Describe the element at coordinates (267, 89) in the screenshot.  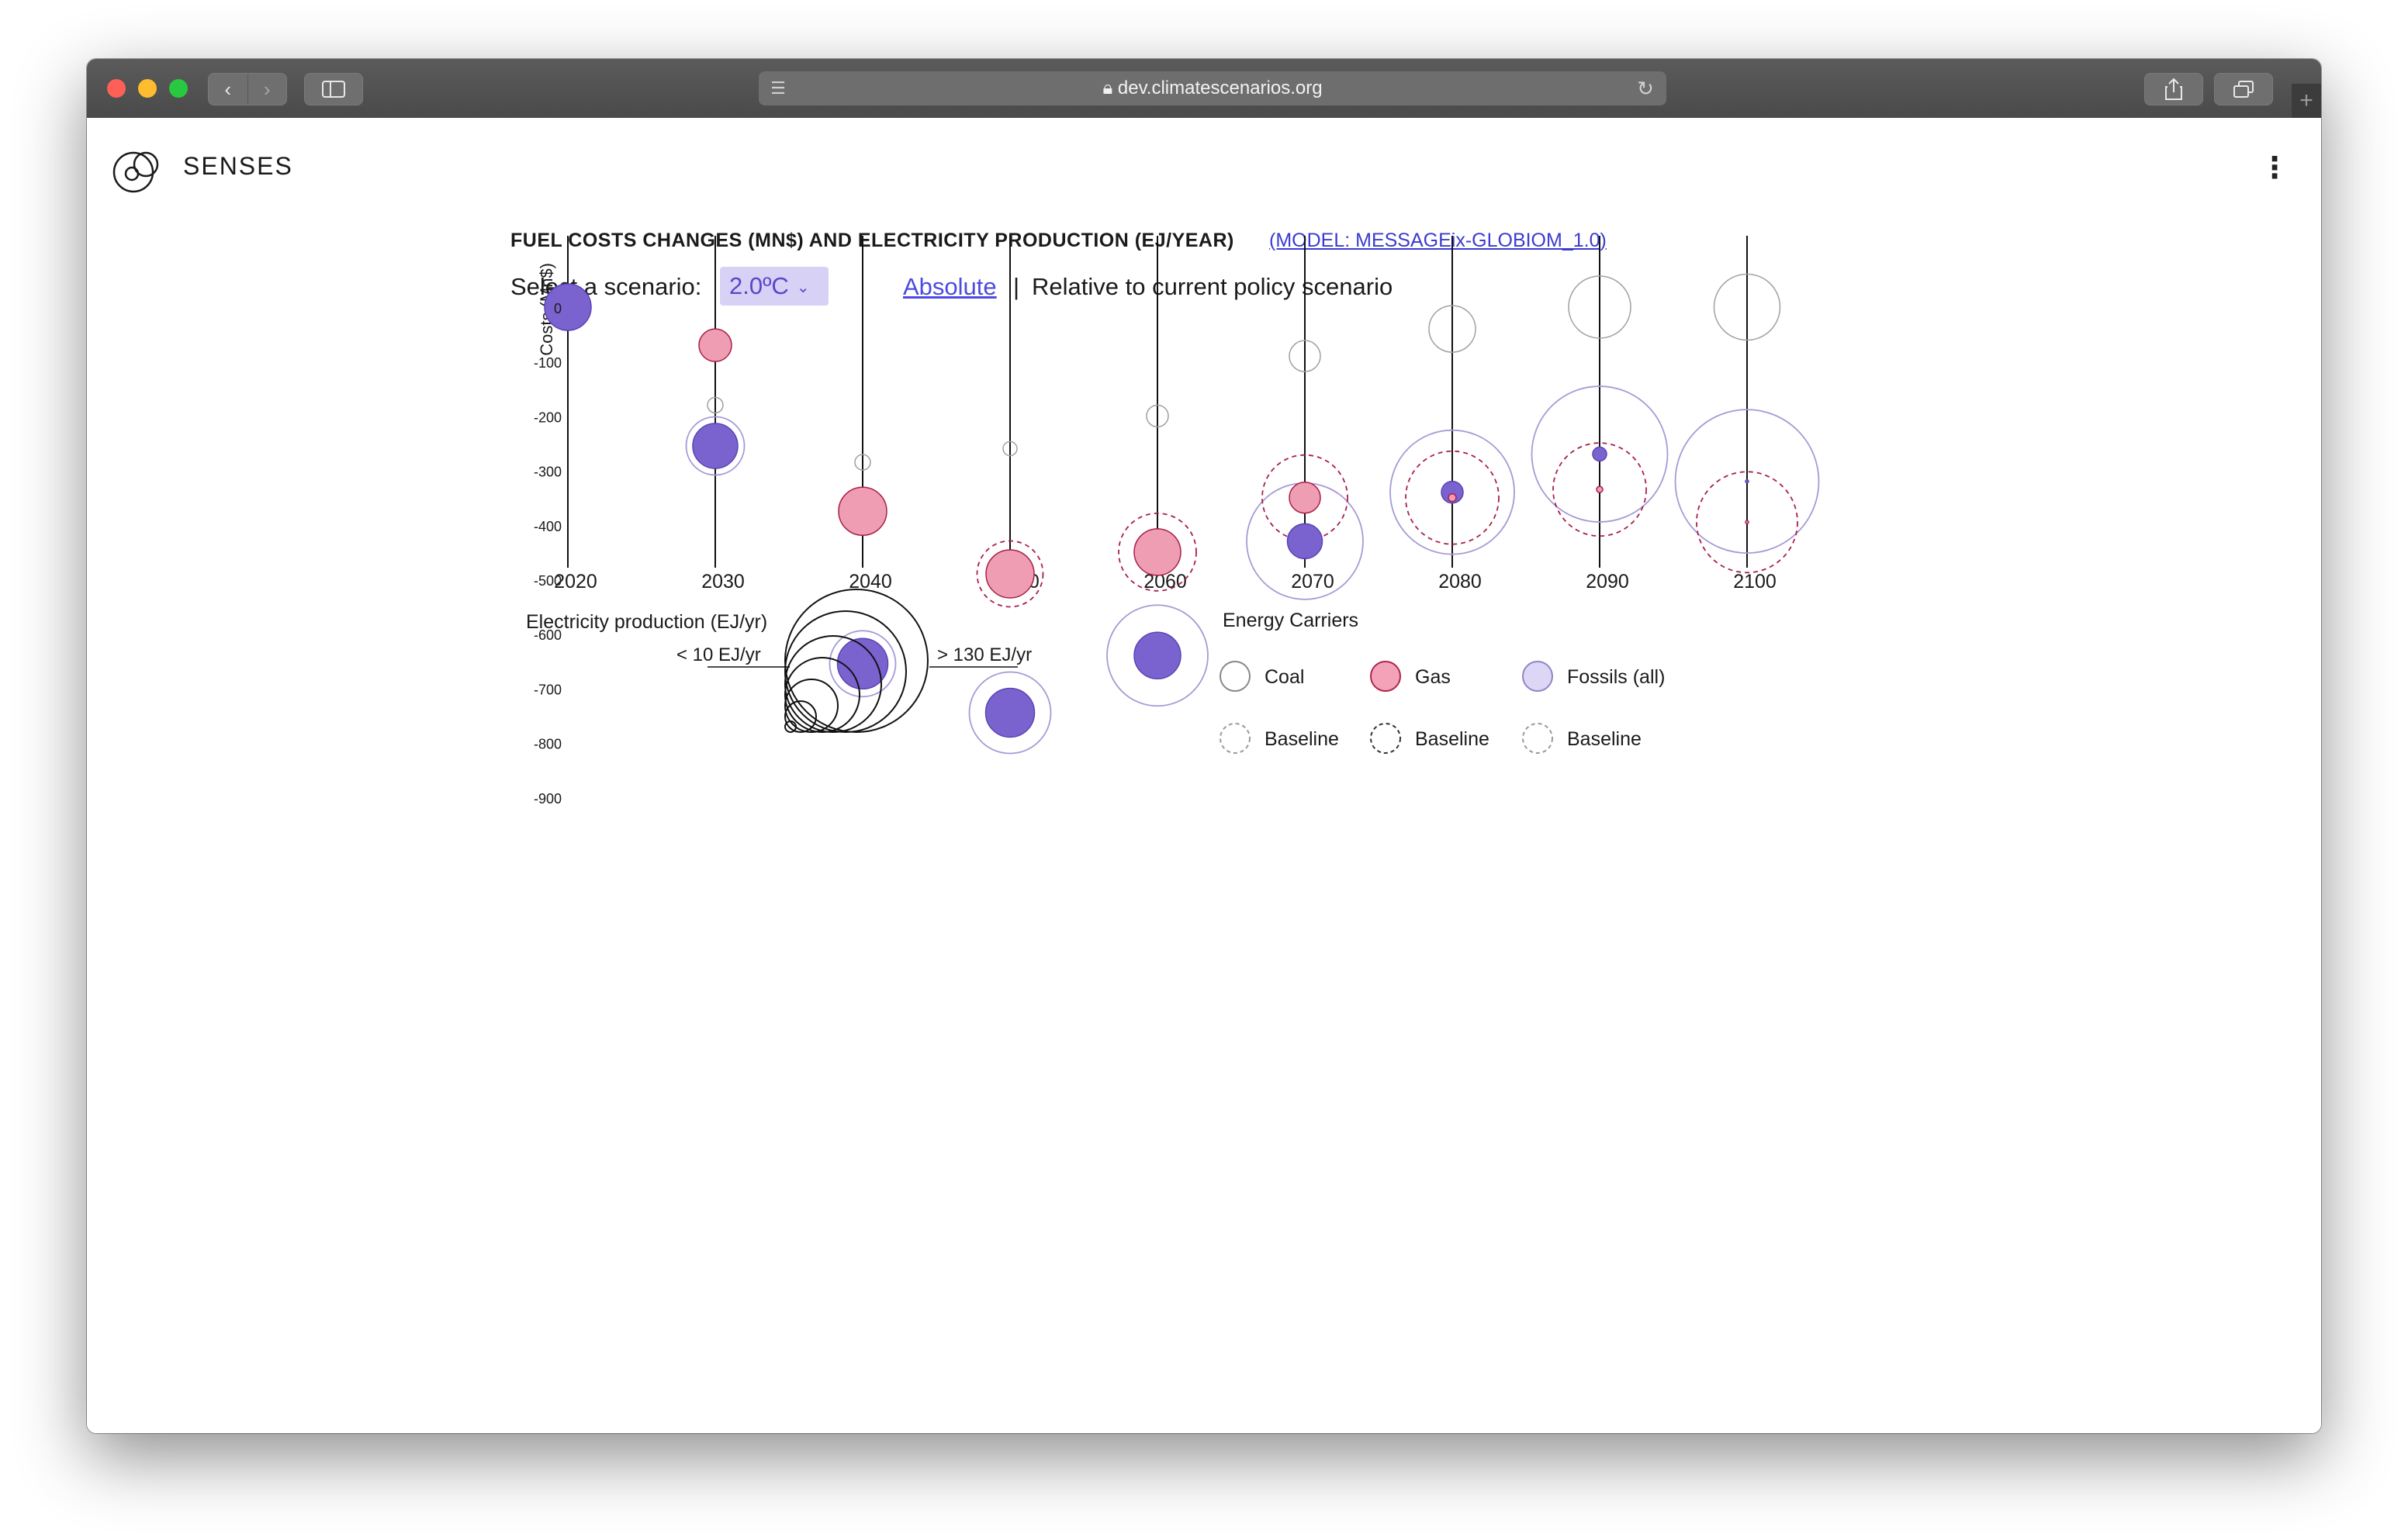
I see `chevron-right-icon: ›` at that location.